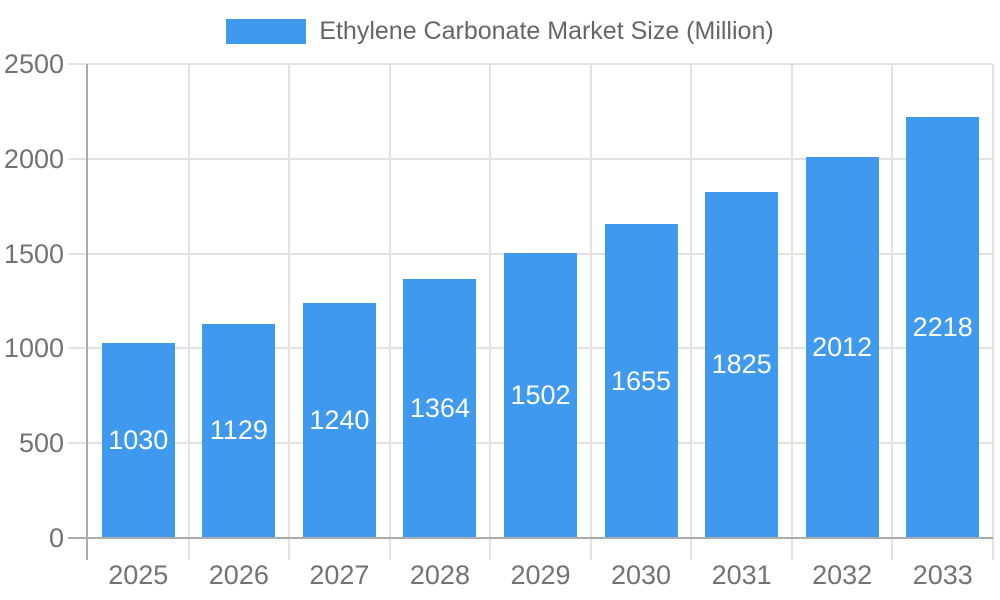 This screenshot has width=1000, height=600. I want to click on y-axis-label: 500, so click(41, 443).